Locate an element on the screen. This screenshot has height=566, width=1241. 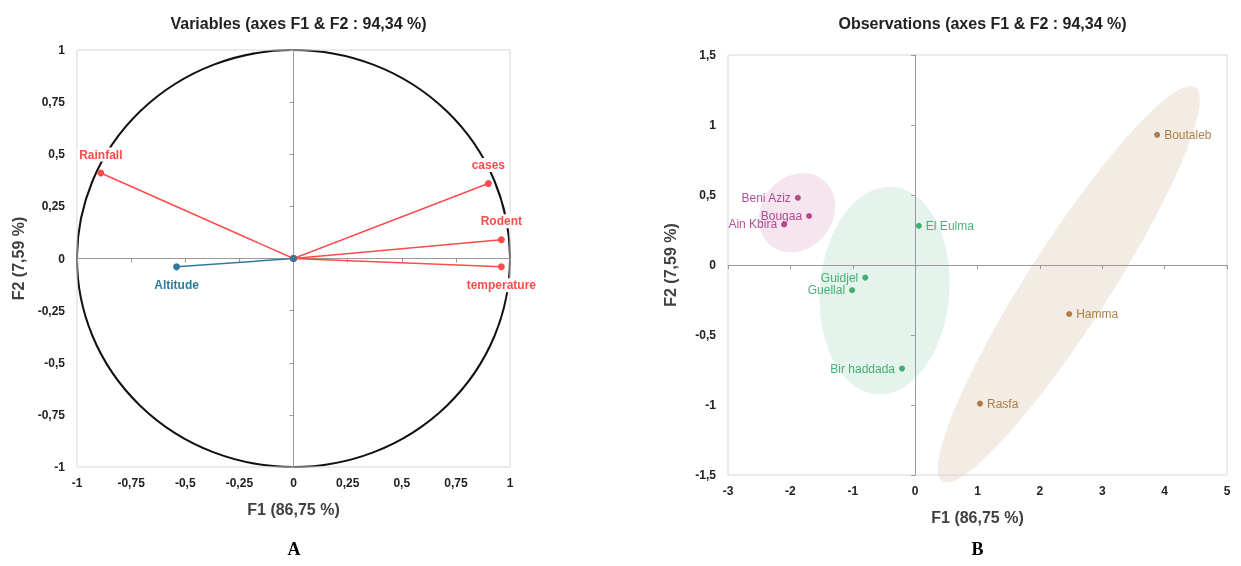
x-tick-label: -2 is located at coordinates (791, 491).